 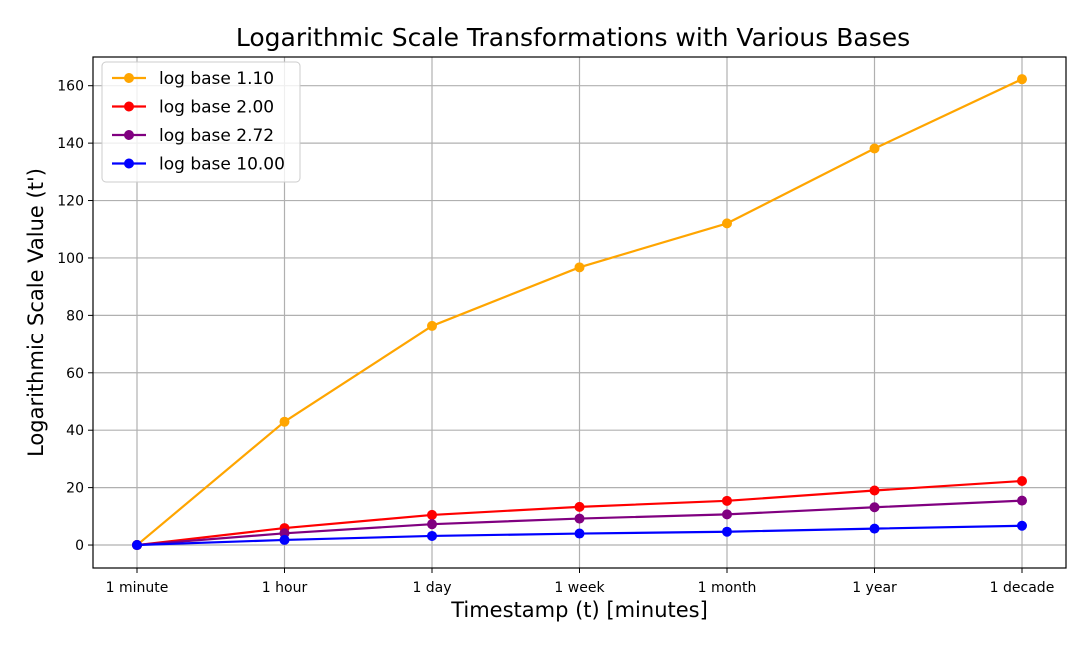 I want to click on y-axis-label: Logarithmic Scale Value (t'), so click(x=36, y=312).